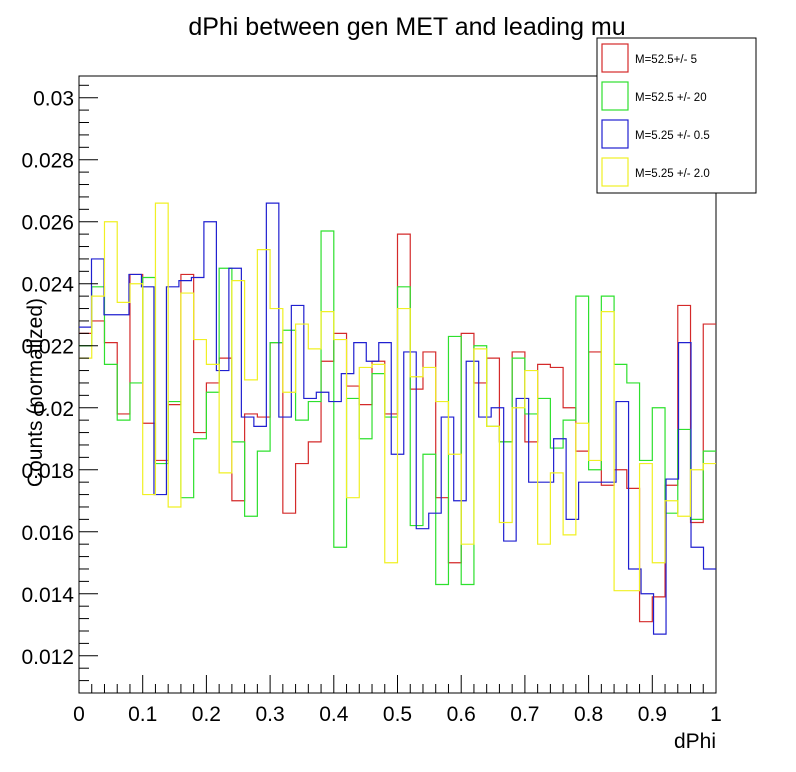 Image resolution: width=796 pixels, height=772 pixels. What do you see at coordinates (53, 409) in the screenshot?
I see `y-tick-label: 0.02` at bounding box center [53, 409].